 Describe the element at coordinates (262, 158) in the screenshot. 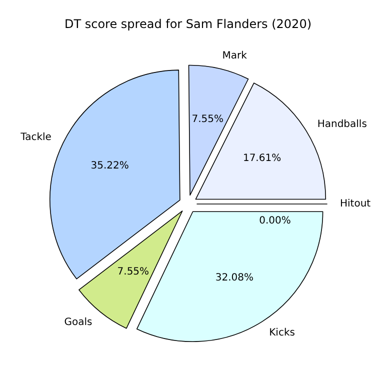

I see `data-label: 17.61%` at that location.